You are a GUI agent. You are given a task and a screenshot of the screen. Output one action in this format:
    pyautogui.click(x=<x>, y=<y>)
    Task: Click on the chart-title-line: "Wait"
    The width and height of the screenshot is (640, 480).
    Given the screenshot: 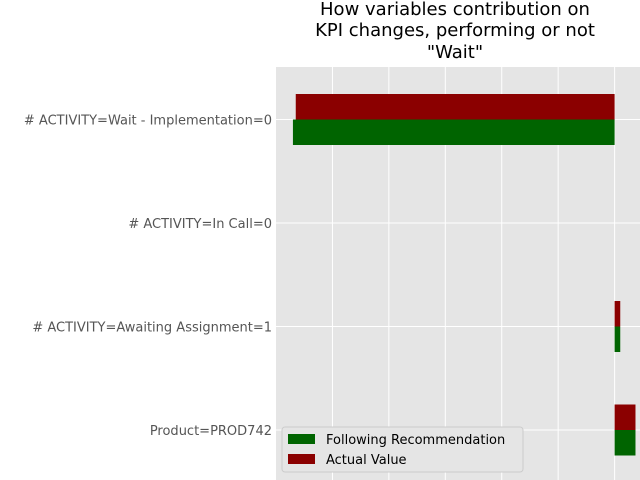 What is the action you would take?
    pyautogui.click(x=455, y=52)
    